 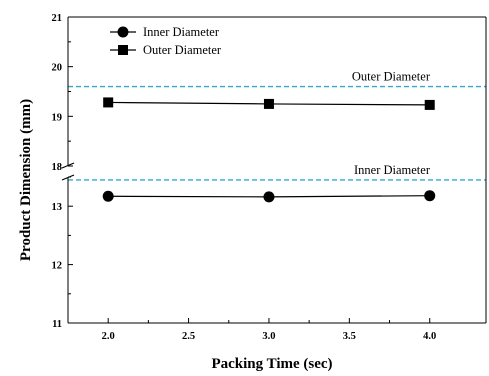 I want to click on y-axis-title: Product Dimension (mm), so click(x=26, y=180).